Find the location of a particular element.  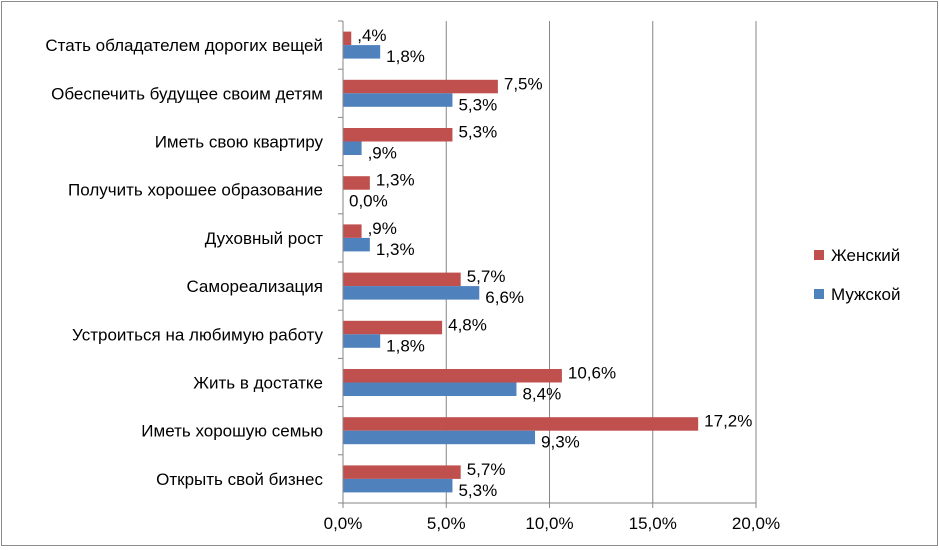

data-label: 0,0% is located at coordinates (368, 201).